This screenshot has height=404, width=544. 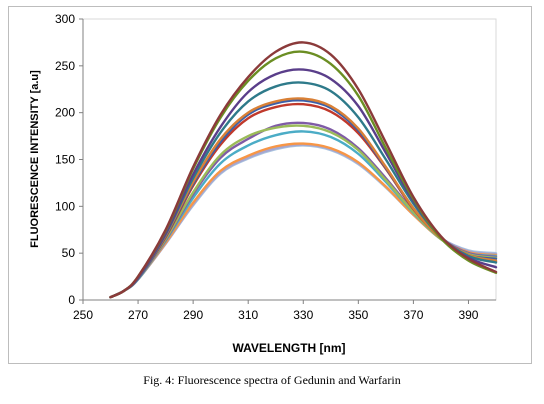 I want to click on x-tick-label: 330, so click(x=303, y=315).